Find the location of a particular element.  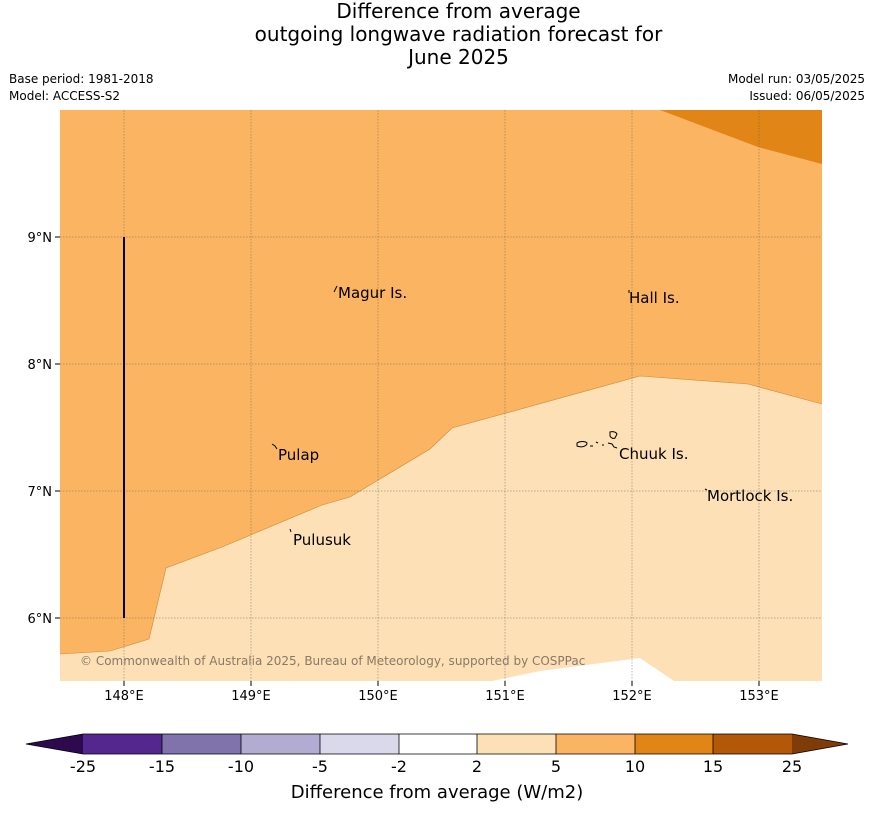

lat-tick-8n: 8°N is located at coordinates (40, 365).